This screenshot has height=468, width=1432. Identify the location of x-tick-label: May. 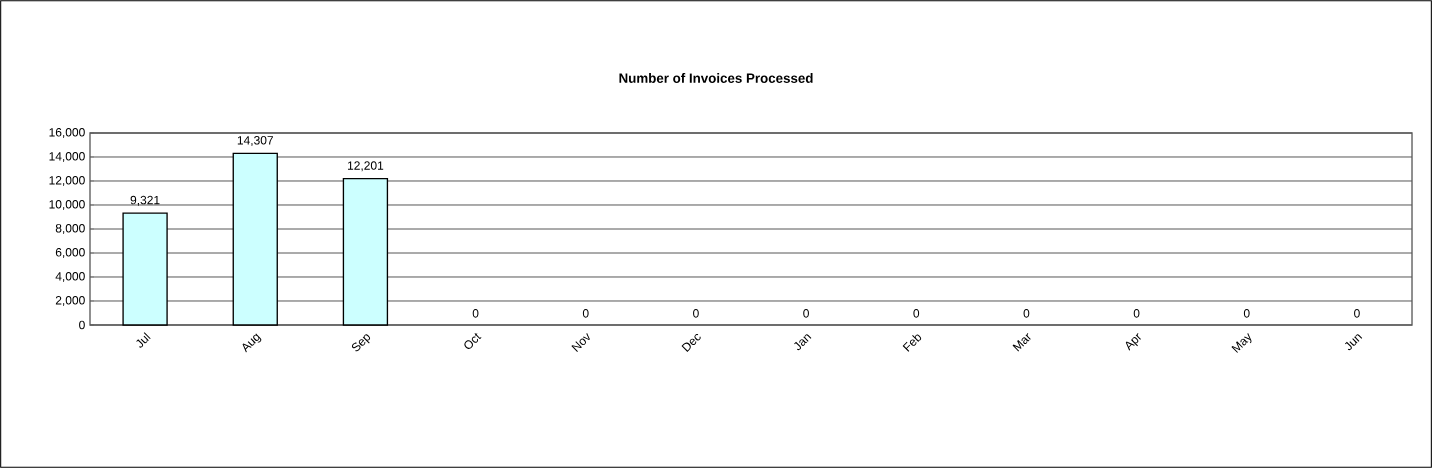
(1241, 343).